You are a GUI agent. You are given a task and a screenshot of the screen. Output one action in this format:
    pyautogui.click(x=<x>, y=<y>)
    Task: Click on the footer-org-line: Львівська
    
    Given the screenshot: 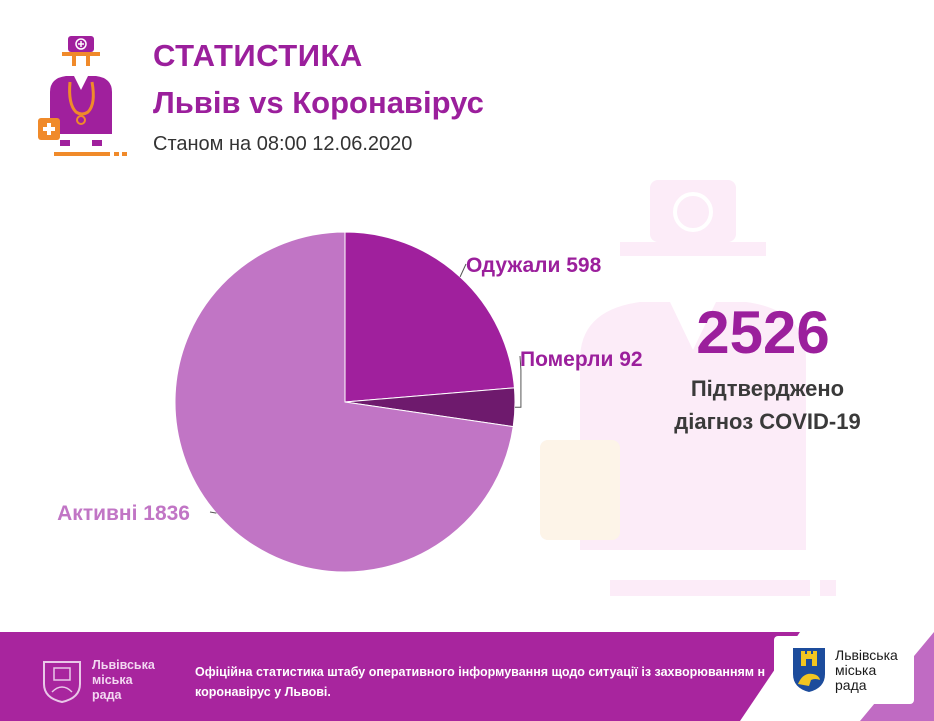 What is the action you would take?
    pyautogui.click(x=123, y=665)
    